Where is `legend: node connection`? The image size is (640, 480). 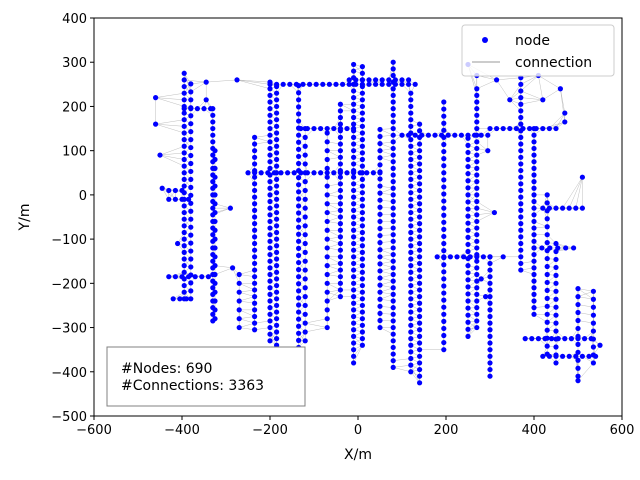 legend: node connection is located at coordinates (538, 50).